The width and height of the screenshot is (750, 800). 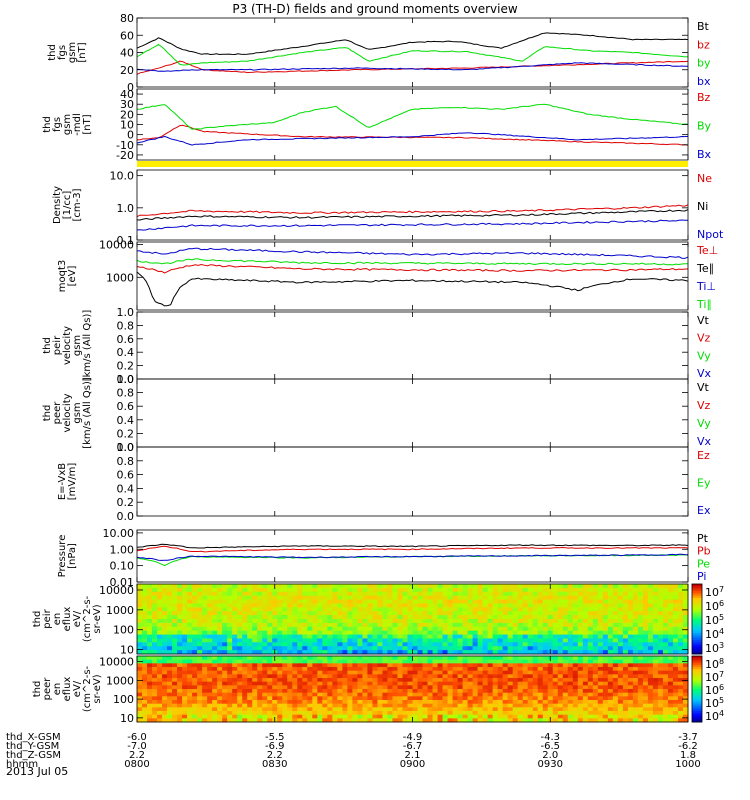 I want to click on y-axis-label: [nT], so click(x=87, y=124).